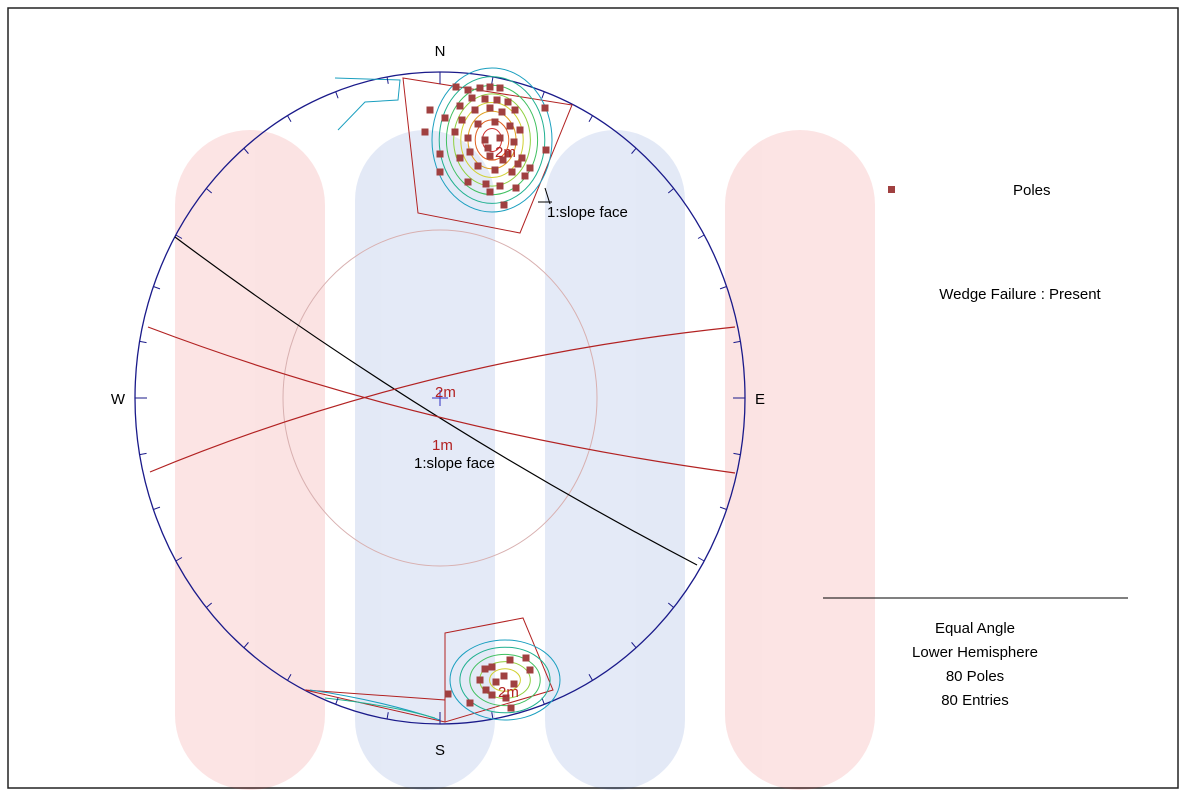 Image resolution: width=1186 pixels, height=793 pixels. Describe the element at coordinates (440, 51) in the screenshot. I see `compass-label: N` at that location.